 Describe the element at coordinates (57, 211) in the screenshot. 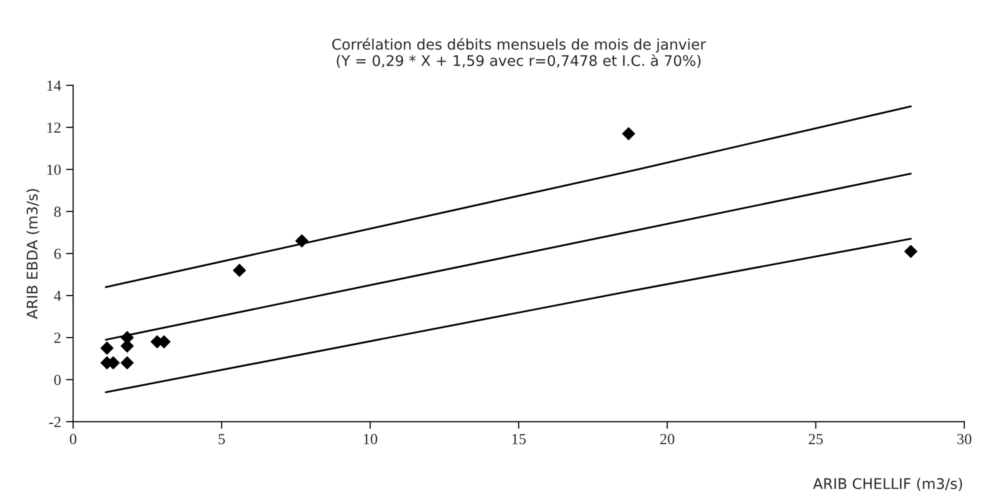

I see `y-tick-label: 8` at that location.